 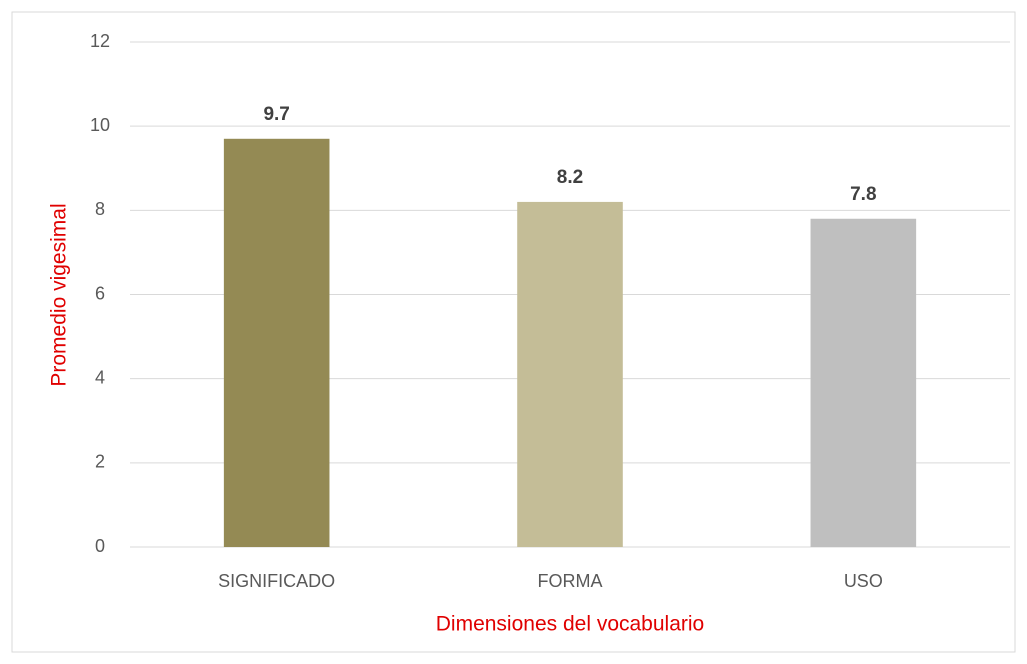 I want to click on x-tick-label: SIGNIFICADO, so click(x=276, y=581).